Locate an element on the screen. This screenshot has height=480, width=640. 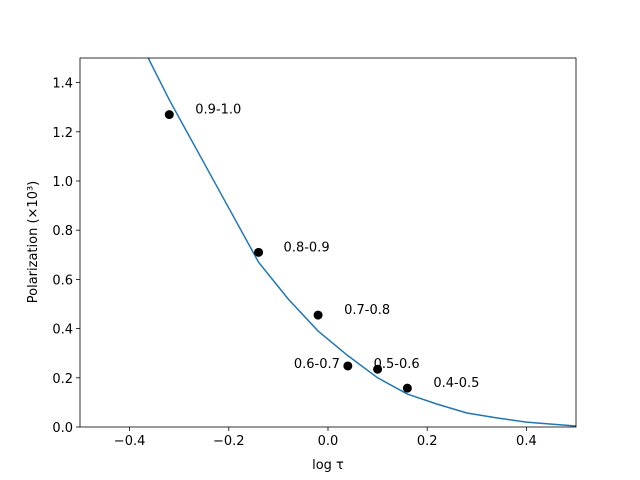
x-tick-label: −0.4 is located at coordinates (130, 441).